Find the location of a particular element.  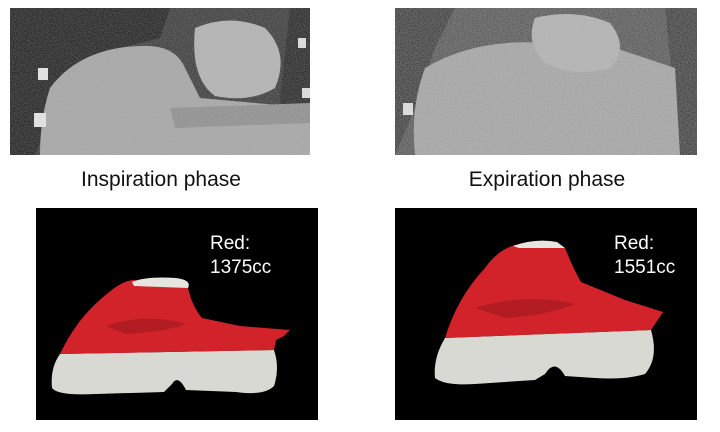

ct-expiration-image is located at coordinates (546, 81).